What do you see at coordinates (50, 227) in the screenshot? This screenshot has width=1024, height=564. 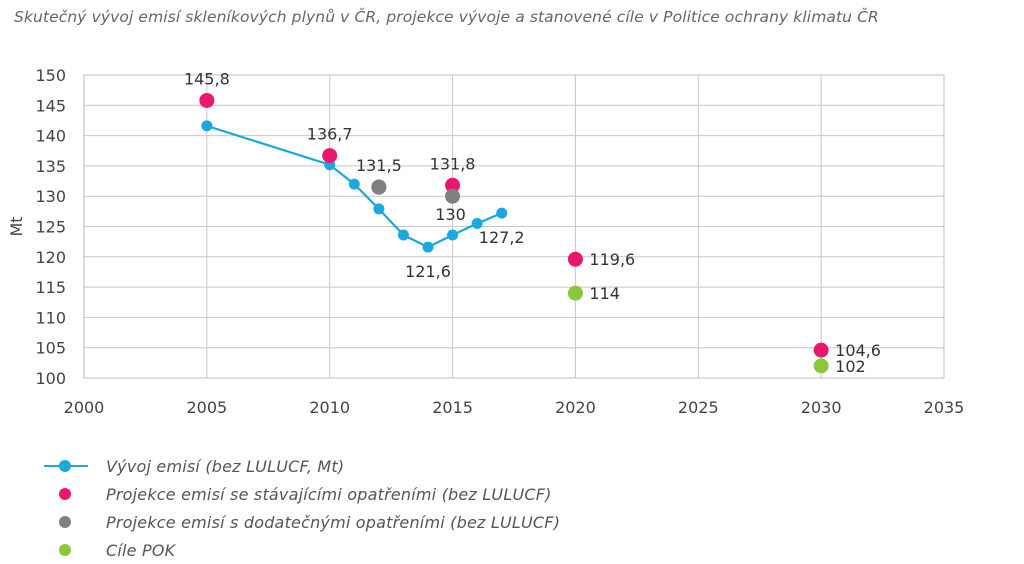 I see `y-tick-label: 125` at bounding box center [50, 227].